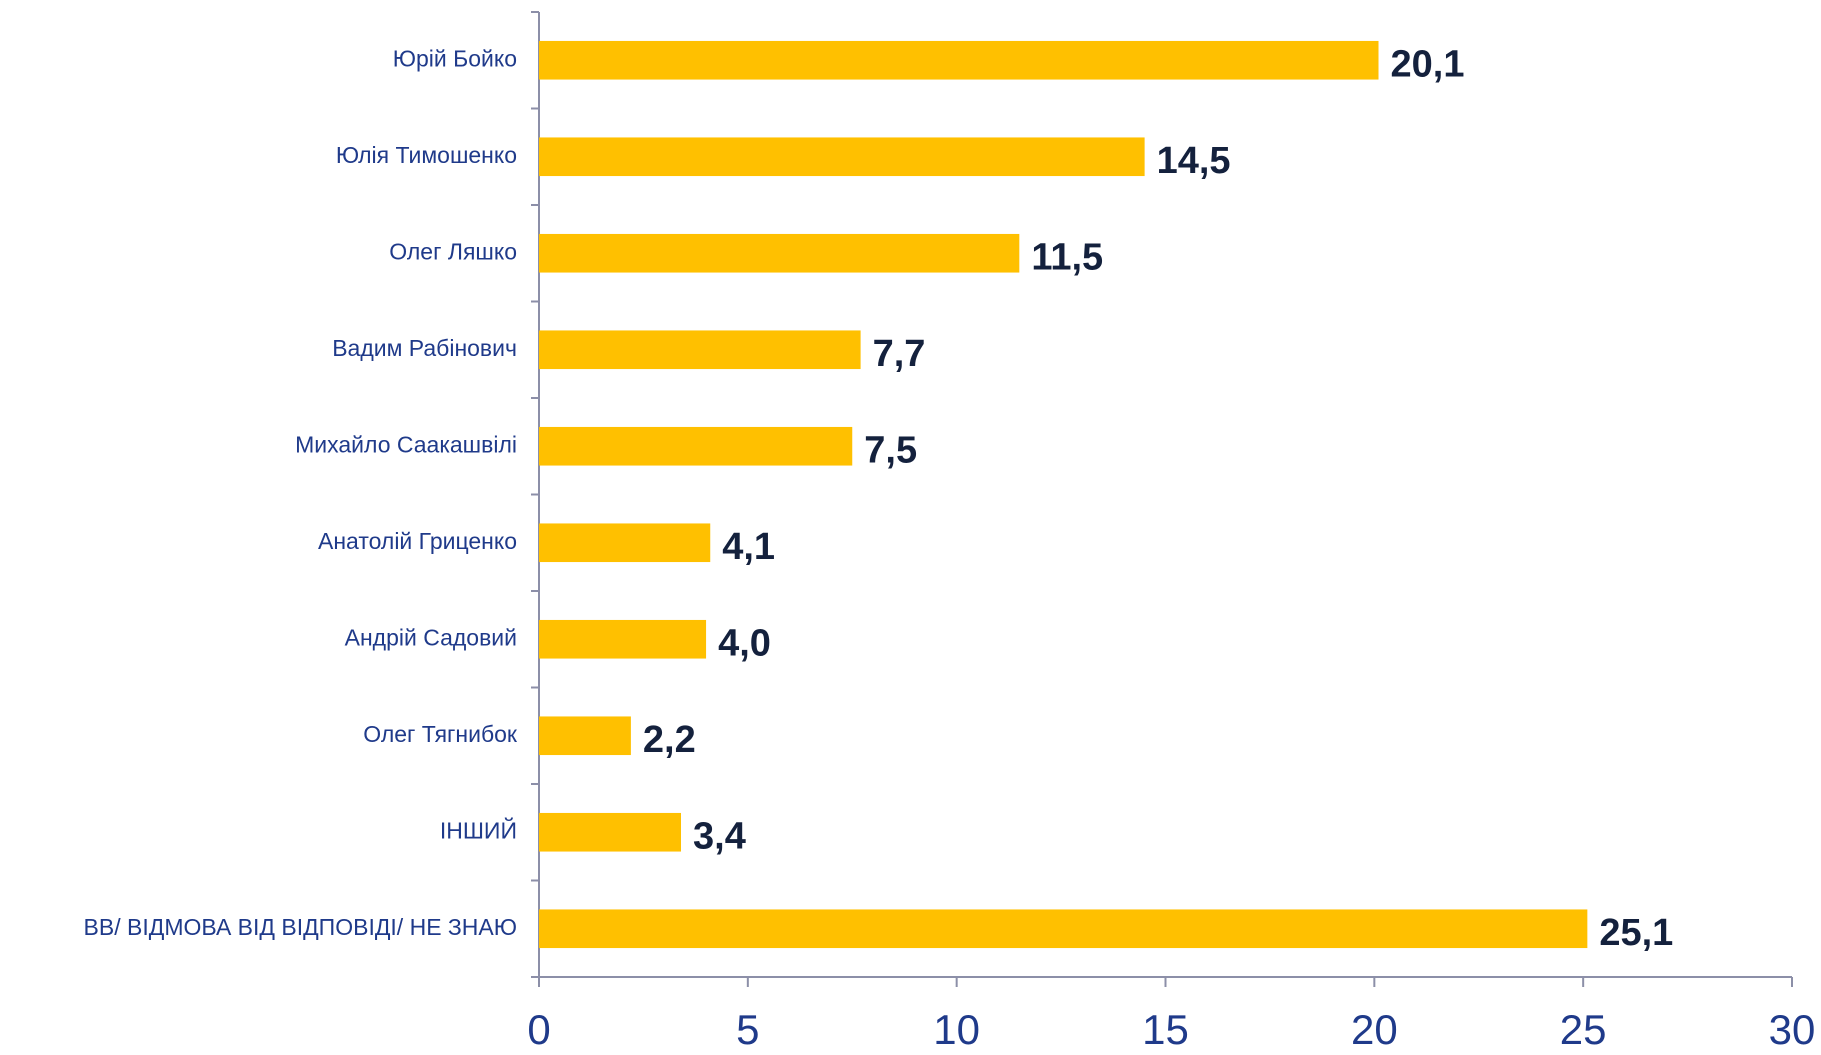  Describe the element at coordinates (1792, 1029) in the screenshot. I see `x-tick-label: 30` at that location.